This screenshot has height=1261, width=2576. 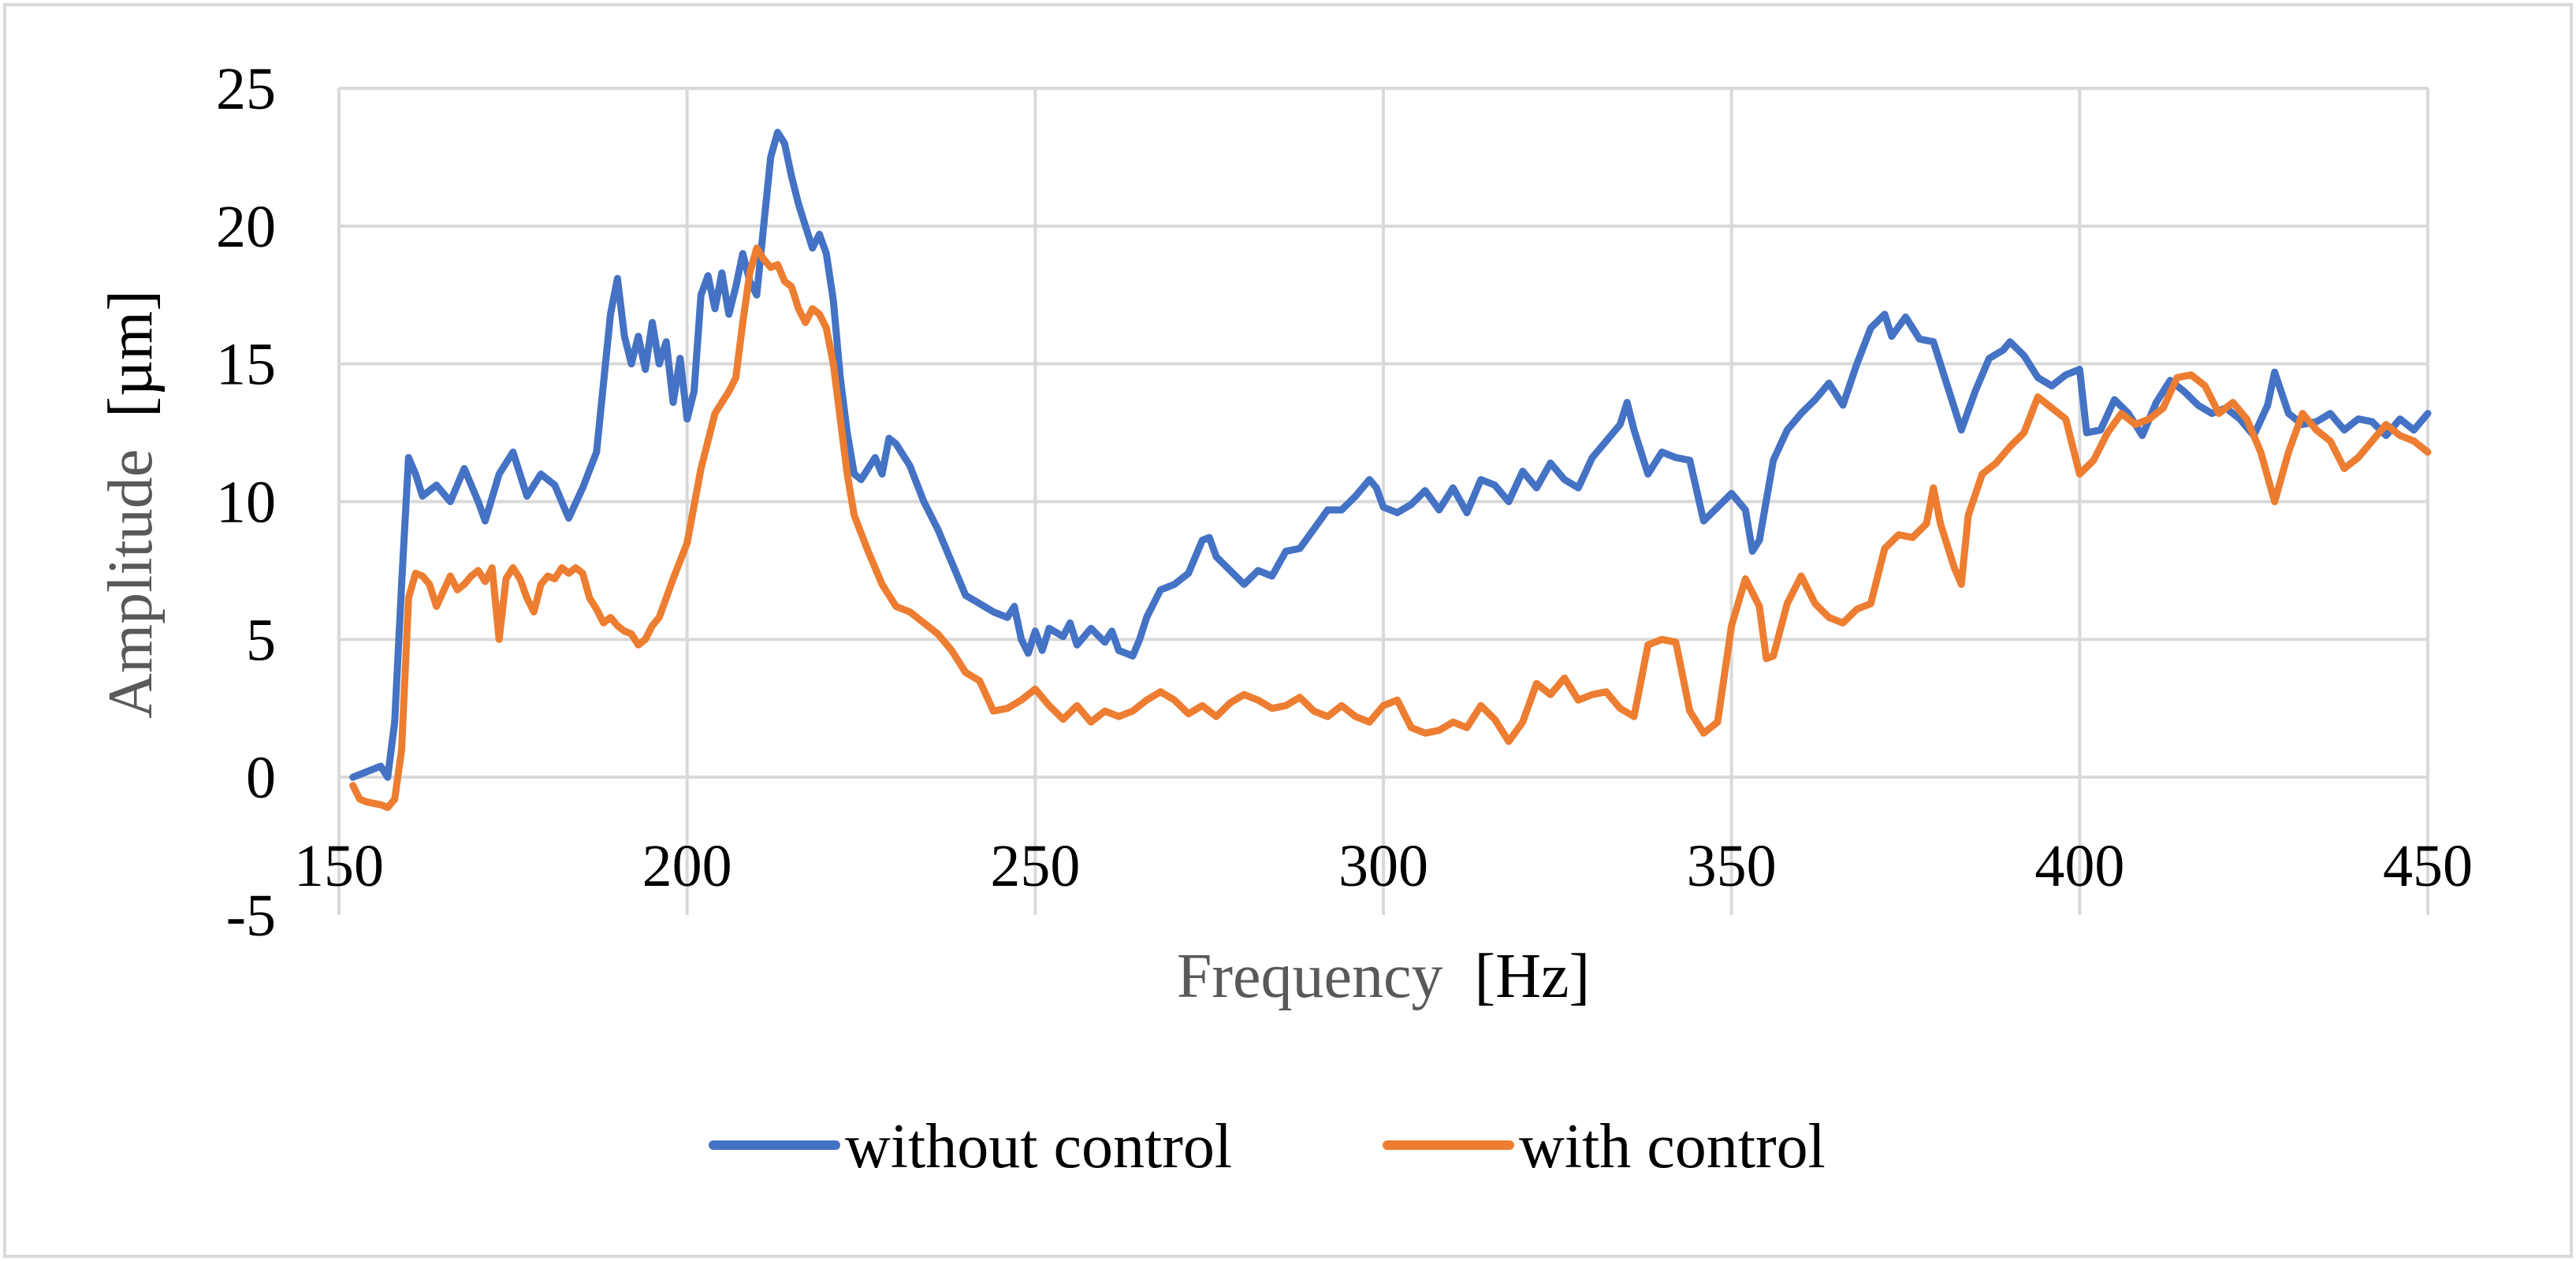 I want to click on y-axis-unit: [µm], so click(x=131, y=354).